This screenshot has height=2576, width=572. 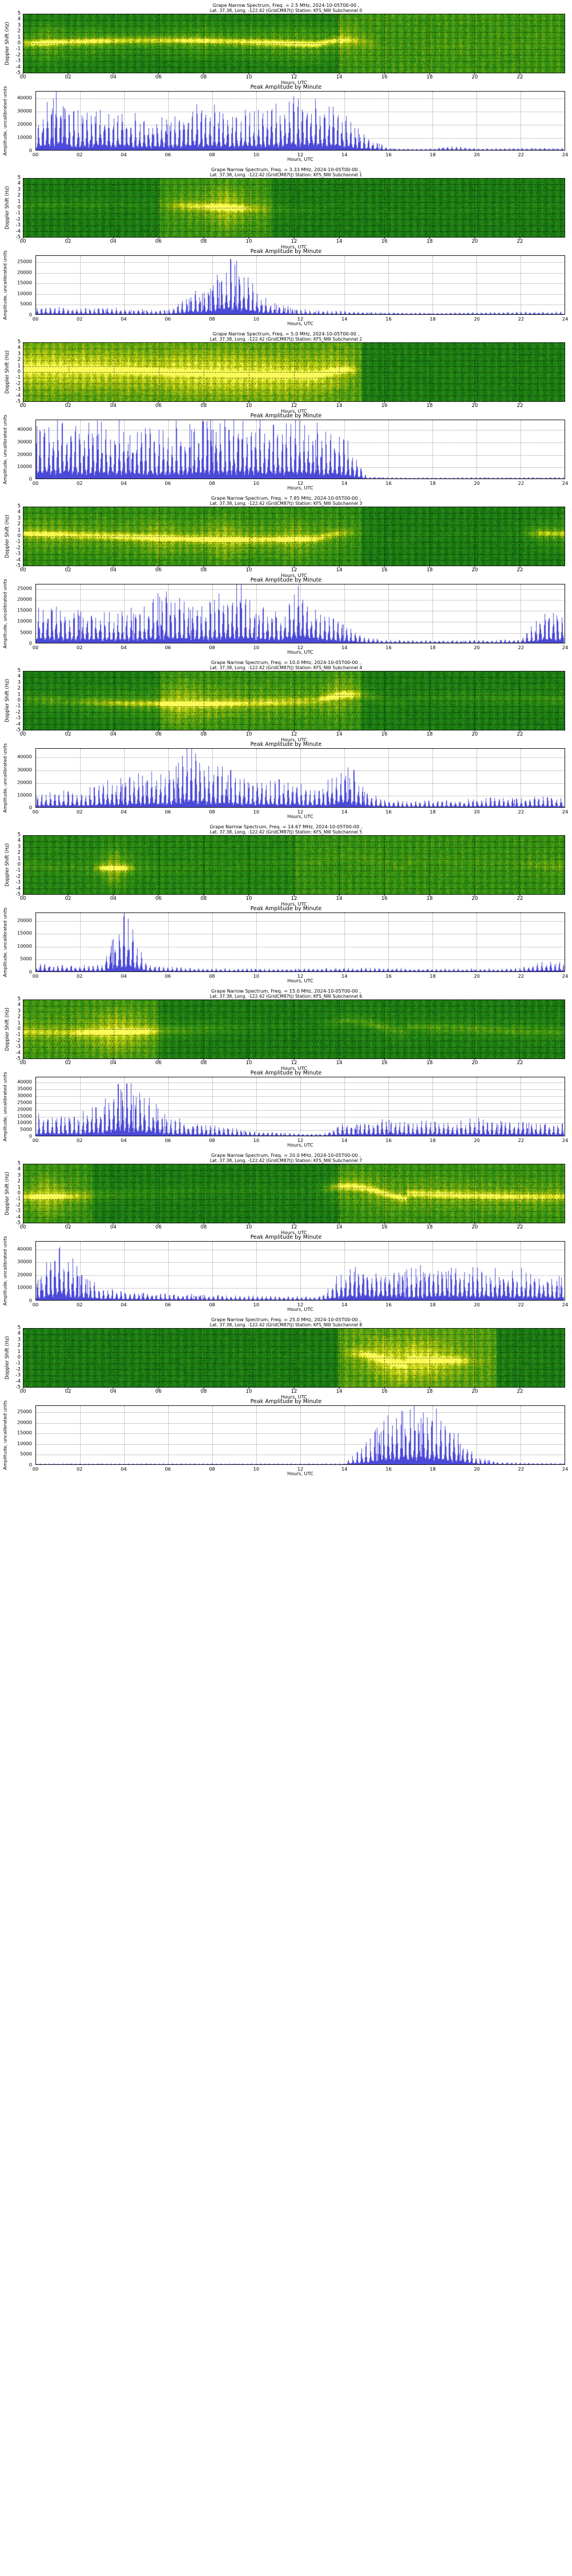 What do you see at coordinates (124, 976) in the screenshot?
I see `bar-chart-x-tick: 04` at bounding box center [124, 976].